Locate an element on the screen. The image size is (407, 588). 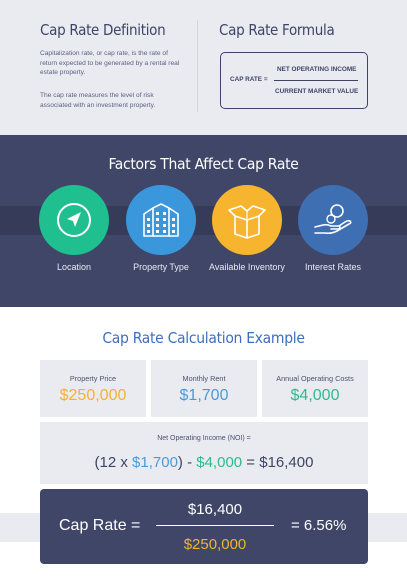
location-arrow-icon is located at coordinates (74, 220).